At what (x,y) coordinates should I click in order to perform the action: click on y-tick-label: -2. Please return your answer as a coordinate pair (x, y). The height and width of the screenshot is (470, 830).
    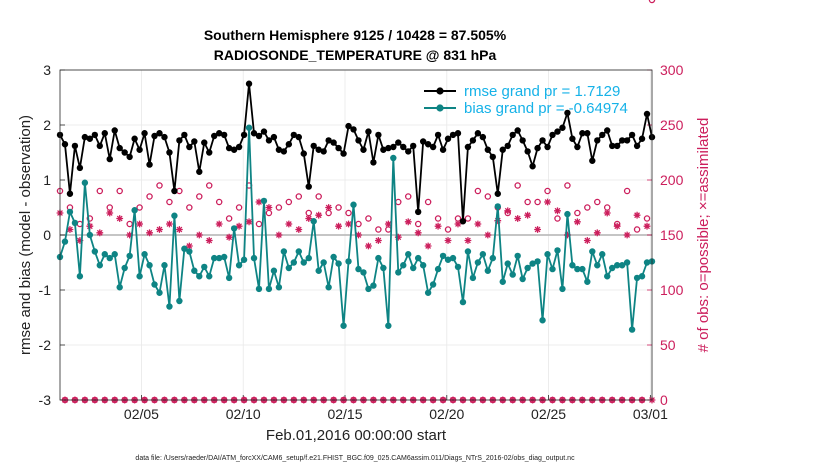
    Looking at the image, I should click on (45, 345).